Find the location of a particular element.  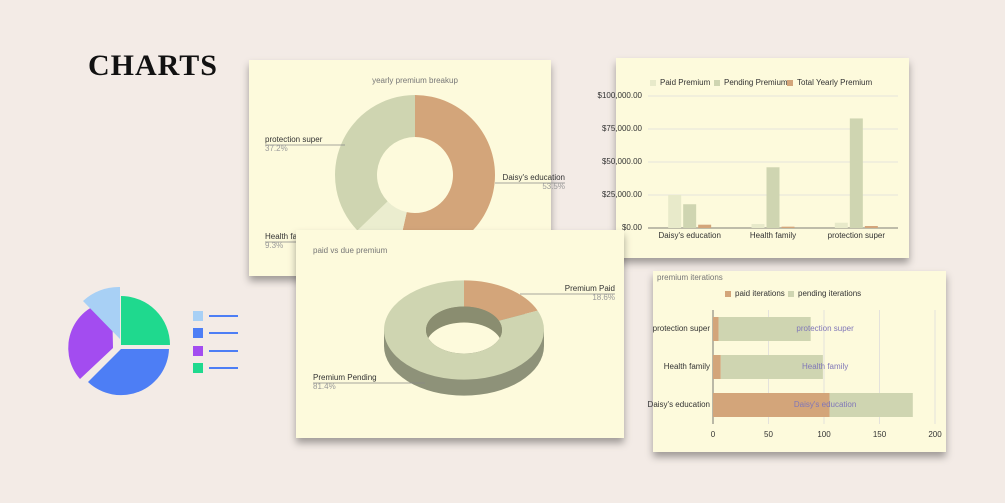

bar-label: Health family is located at coordinates (825, 366).